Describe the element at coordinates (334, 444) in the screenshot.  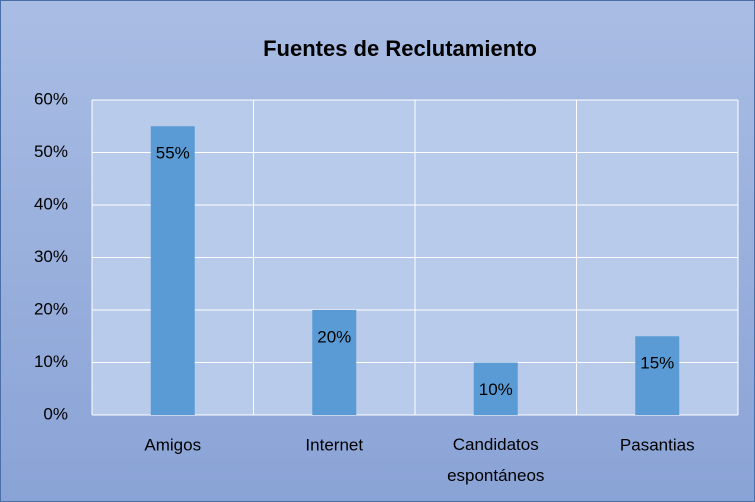
I see `x-tick-label: Internet` at that location.